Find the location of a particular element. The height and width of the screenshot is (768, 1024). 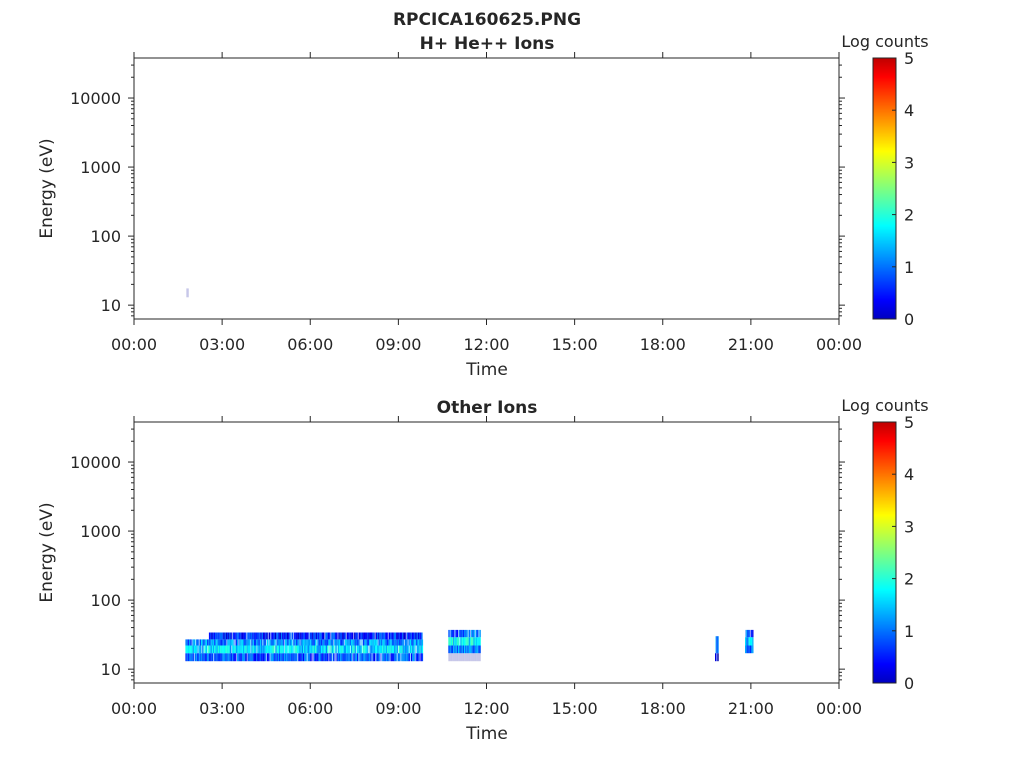

y-tick-label: 10000 is located at coordinates (95, 462).